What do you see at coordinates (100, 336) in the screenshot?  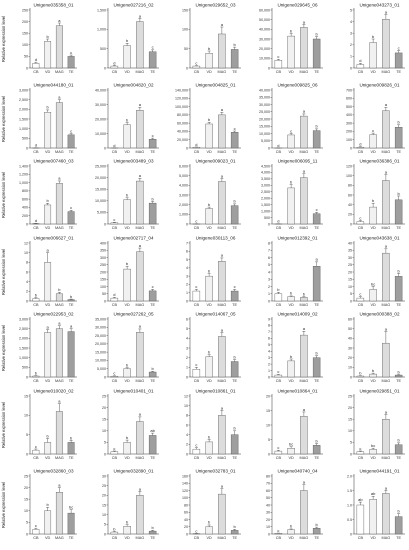 I see `y-tick-label: 25,000` at bounding box center [100, 336].